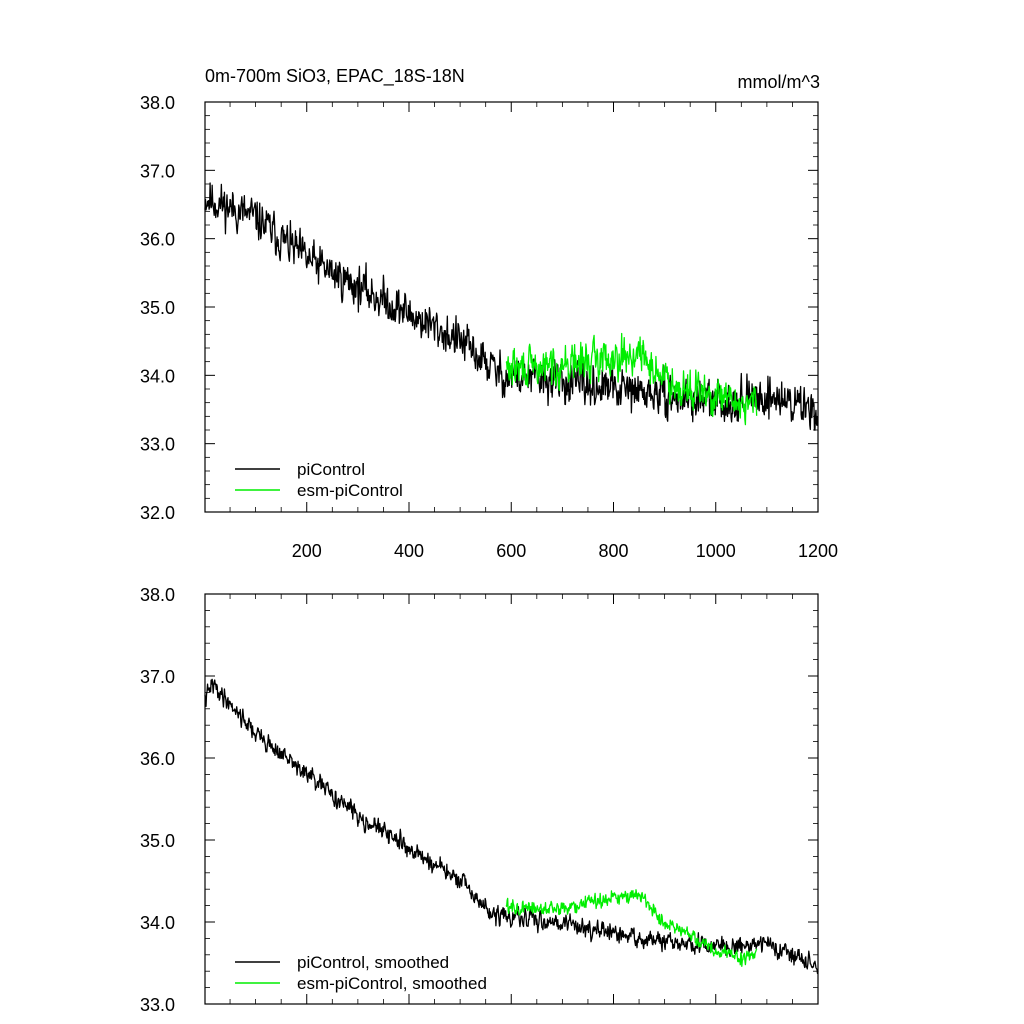 This screenshot has width=1024, height=1024. I want to click on top-x-tick-label: 400, so click(409, 551).